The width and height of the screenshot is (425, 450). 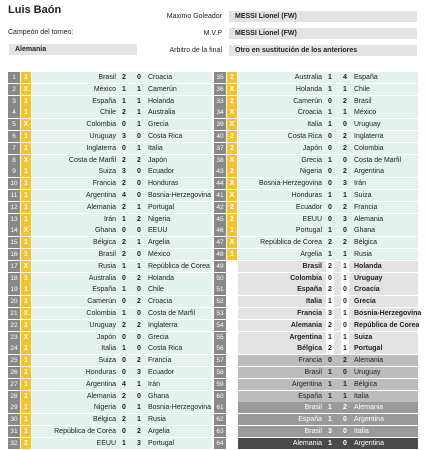 What do you see at coordinates (317, 313) in the screenshot?
I see `match-row: 53 Francia 3 1 Bosnia-Herzegovina` at bounding box center [317, 313].